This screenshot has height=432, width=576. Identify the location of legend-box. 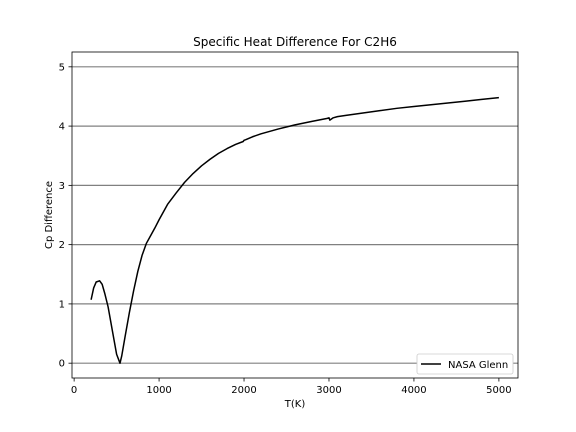
(465, 364).